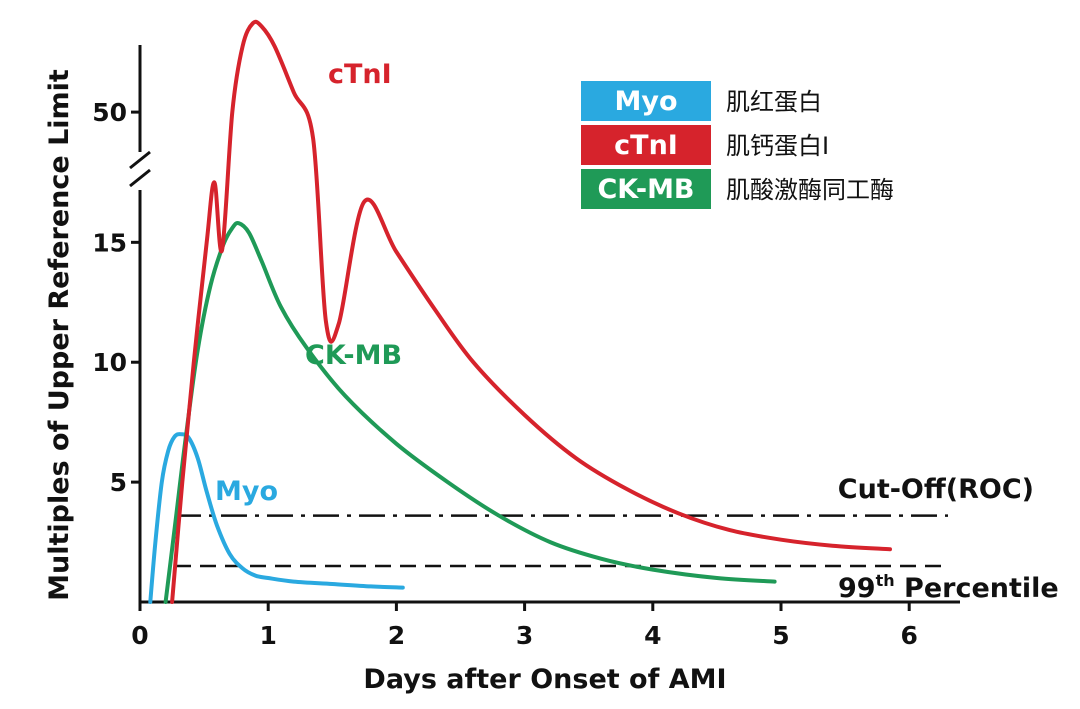 The height and width of the screenshot is (709, 1080). Describe the element at coordinates (774, 102) in the screenshot. I see `legend-description: 肌红蛋白` at that location.